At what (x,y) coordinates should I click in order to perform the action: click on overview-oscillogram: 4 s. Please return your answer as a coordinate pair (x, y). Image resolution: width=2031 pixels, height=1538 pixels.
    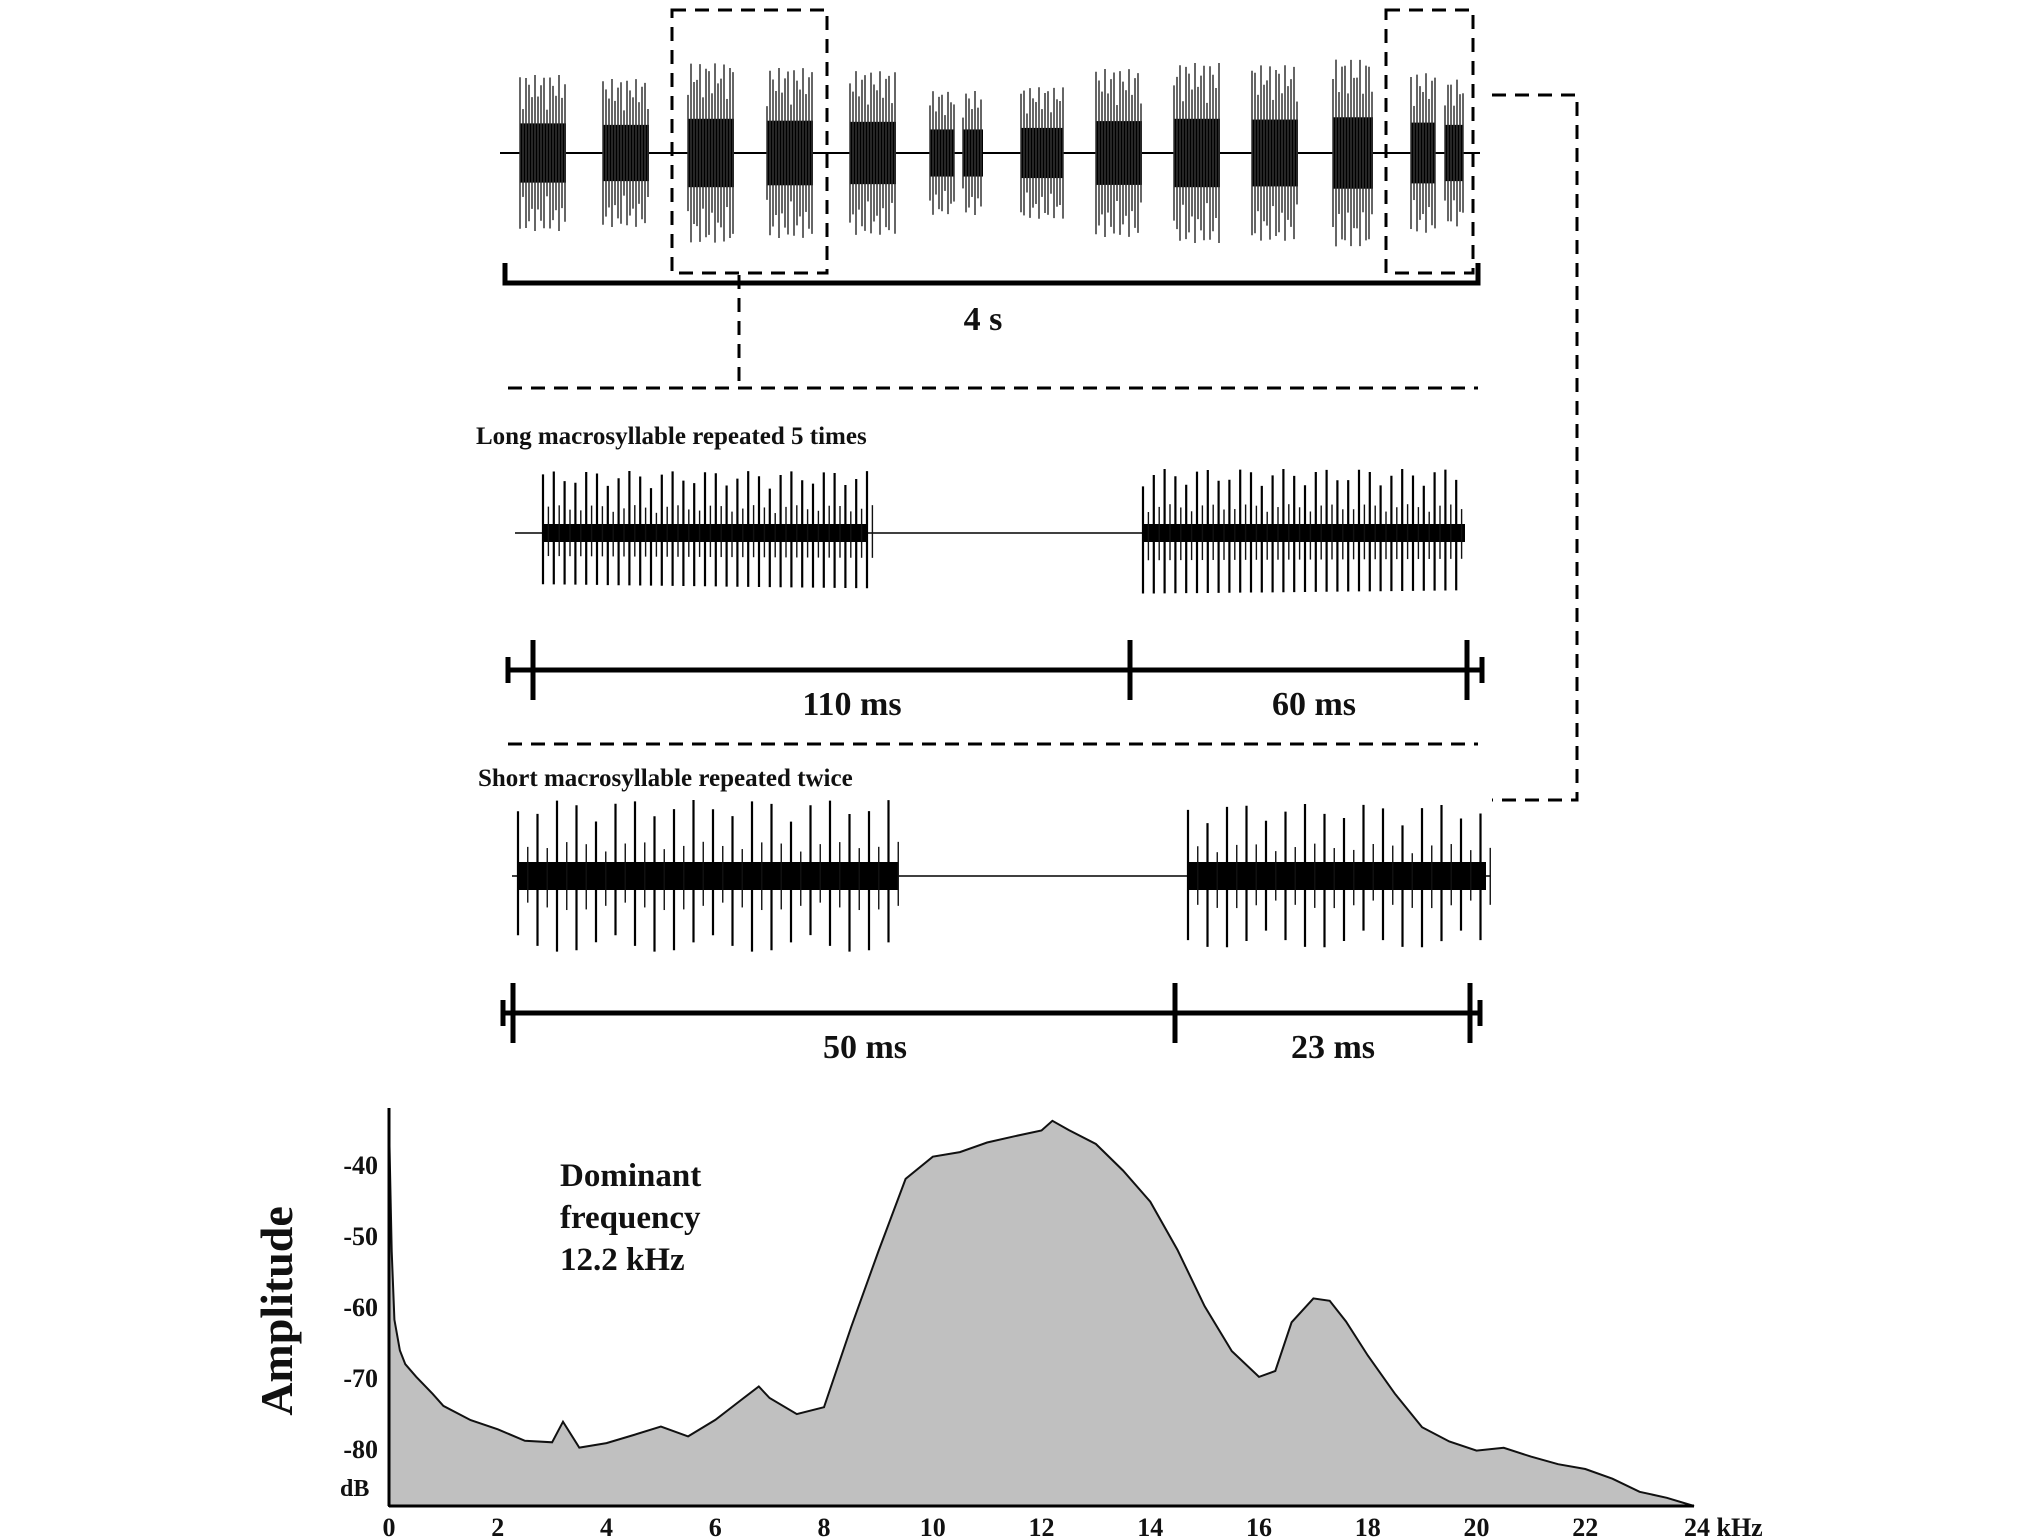
    Looking at the image, I should click on (990, 173).